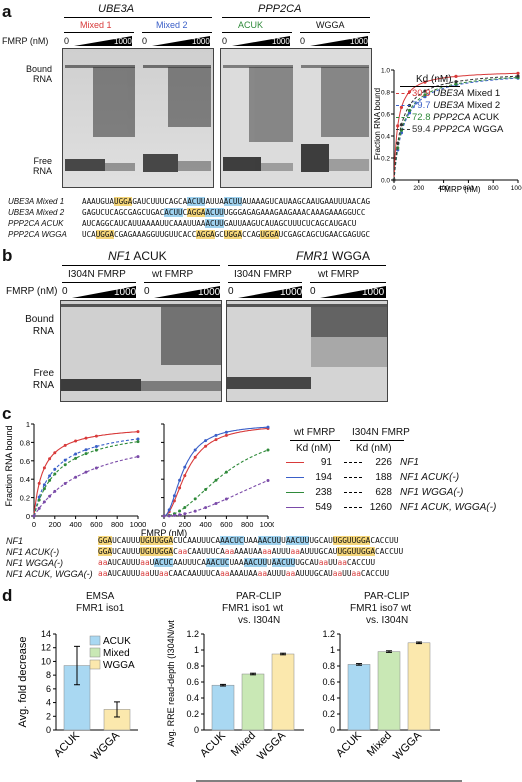 The image size is (522, 782). What do you see at coordinates (164, 524) in the screenshot?
I see `plot-c-xtick: 0` at bounding box center [164, 524].